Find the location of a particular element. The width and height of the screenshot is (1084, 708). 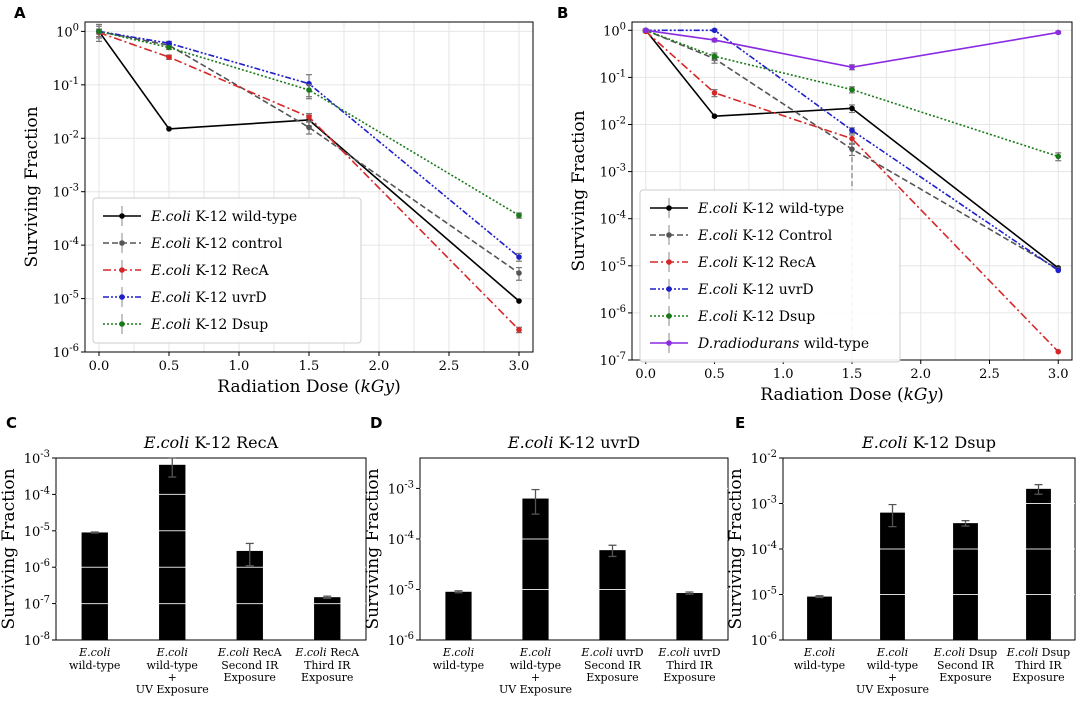

x-tick-label: 2.0 is located at coordinates (920, 374).